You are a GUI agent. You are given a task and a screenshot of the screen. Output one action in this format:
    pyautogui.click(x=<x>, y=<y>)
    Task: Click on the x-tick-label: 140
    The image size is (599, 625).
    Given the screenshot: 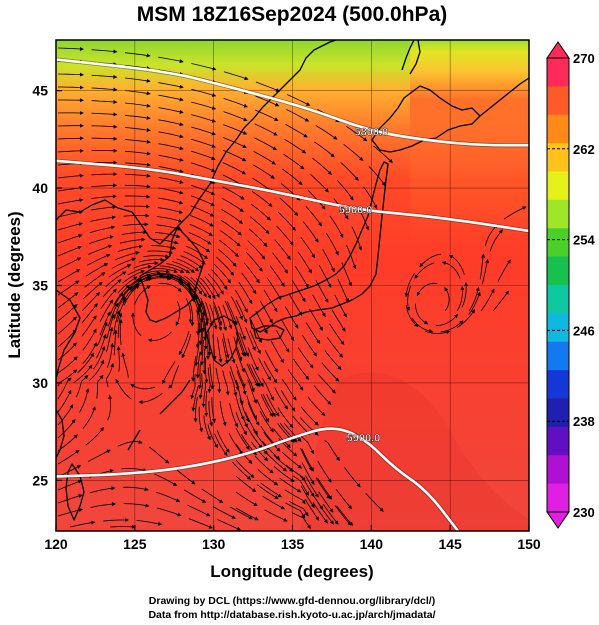 What is the action you would take?
    pyautogui.click(x=372, y=544)
    